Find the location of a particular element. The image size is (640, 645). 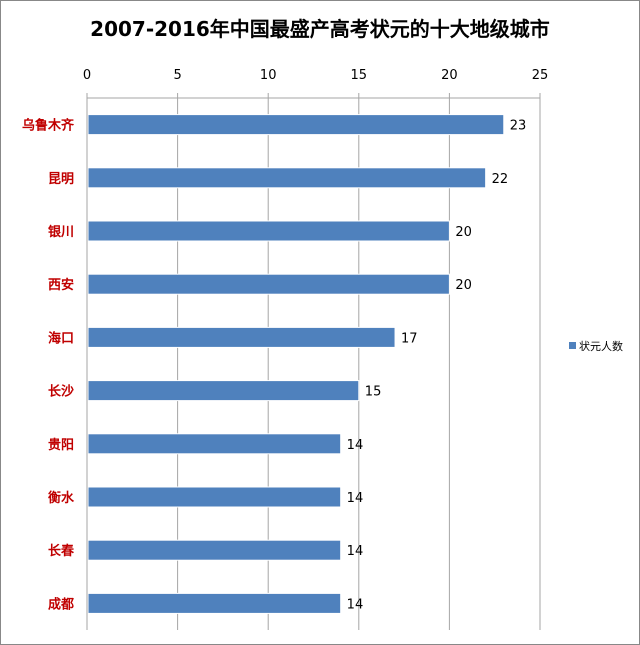

category-label: 长沙 is located at coordinates (61, 392).